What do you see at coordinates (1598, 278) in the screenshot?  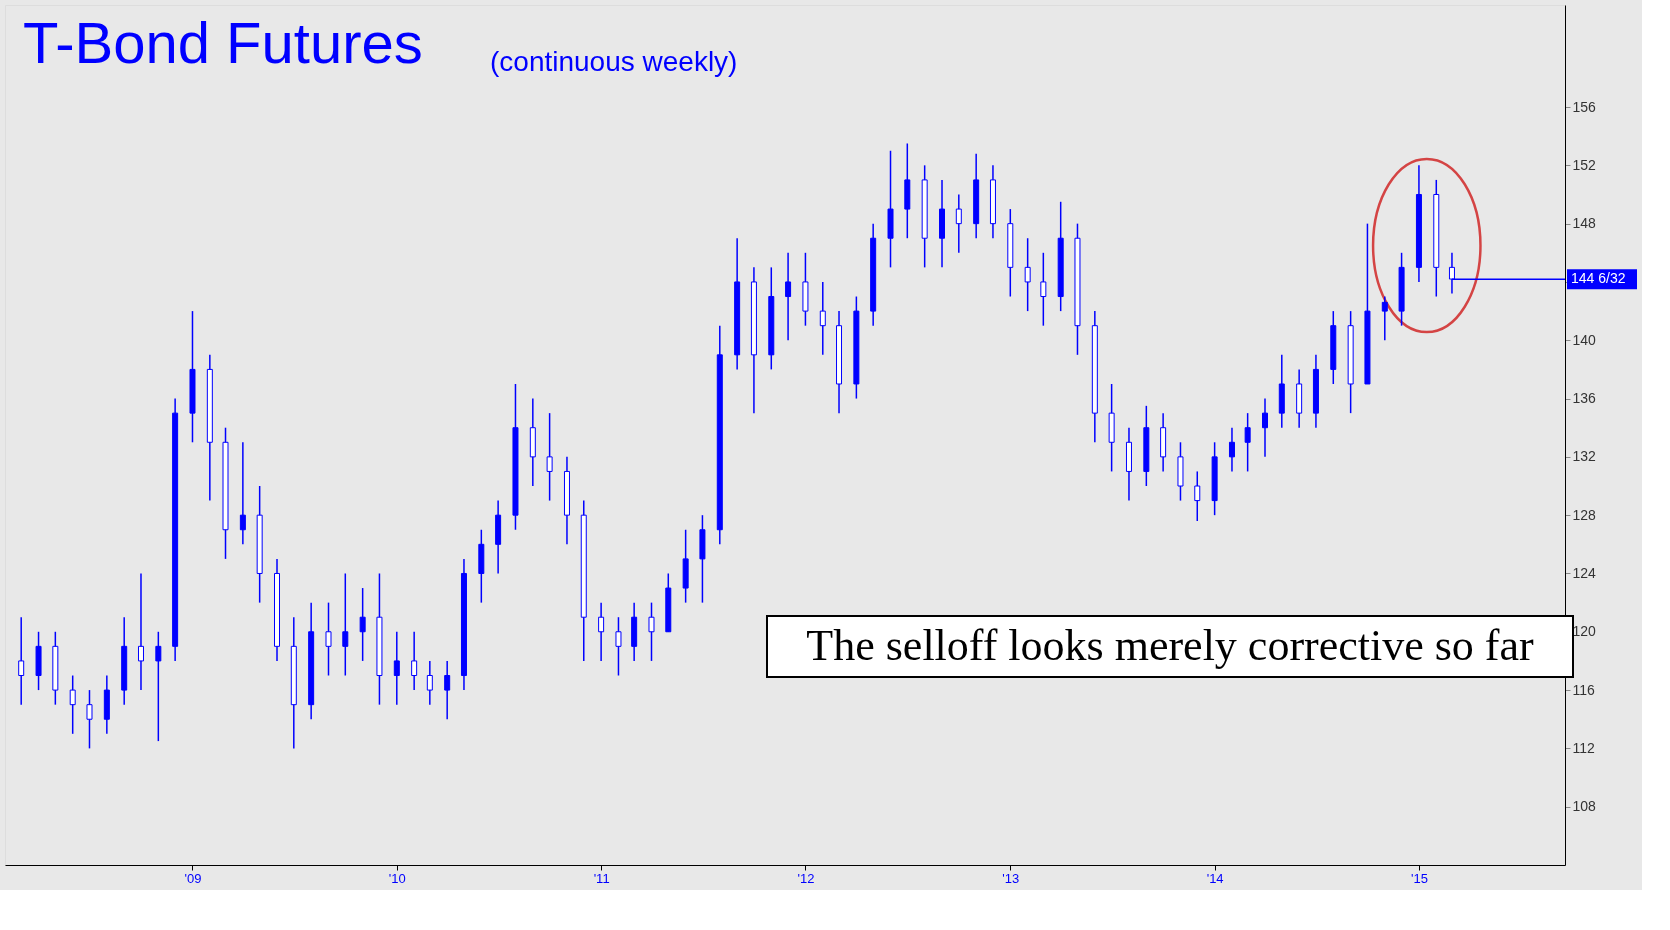 I see `ref-line-label: 144 6/32` at bounding box center [1598, 278].